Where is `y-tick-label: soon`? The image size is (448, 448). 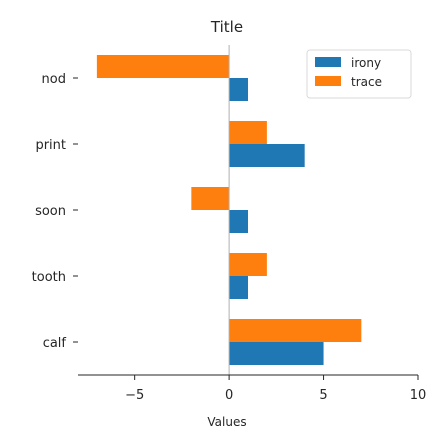
y-tick-label: soon is located at coordinates (50, 211).